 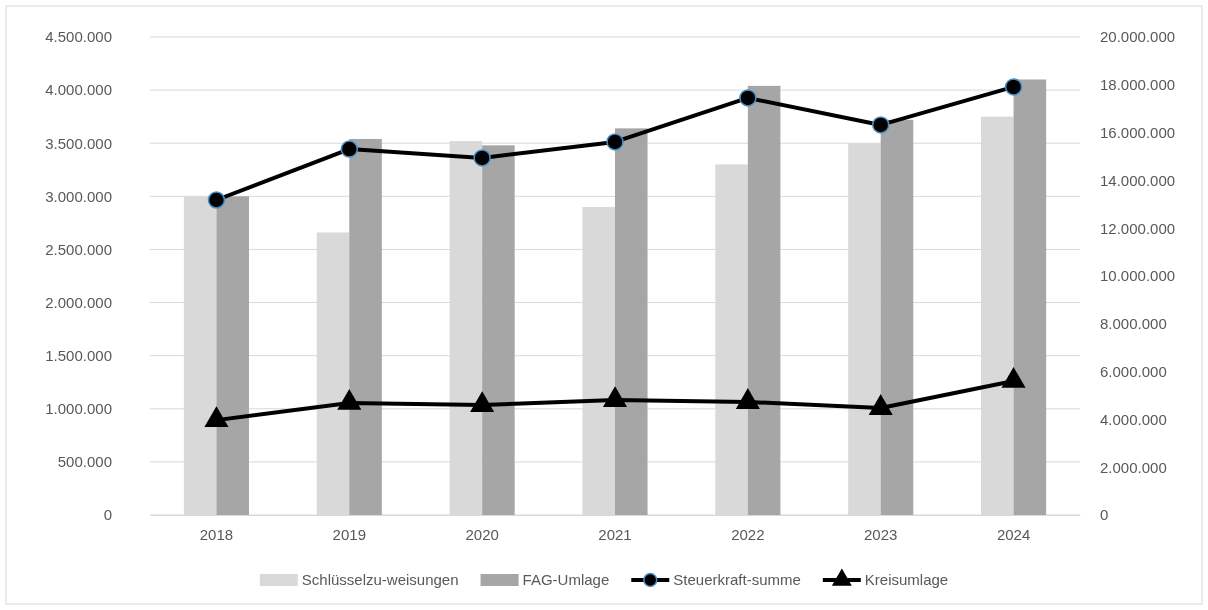 What do you see at coordinates (1133, 371) in the screenshot?
I see `y2-tick-label: 6.000.000` at bounding box center [1133, 371].